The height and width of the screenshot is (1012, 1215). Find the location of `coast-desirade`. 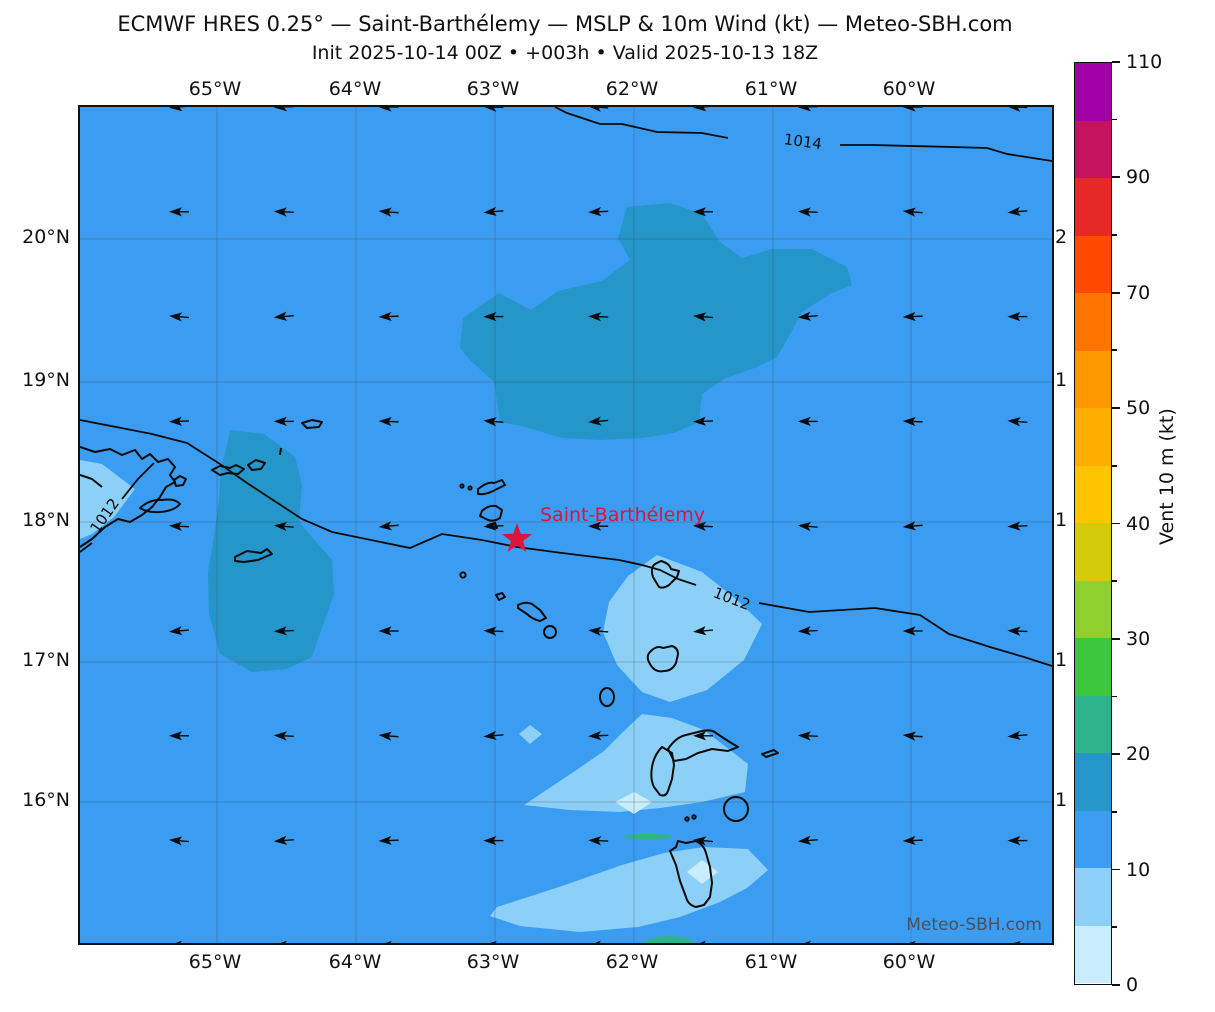

coast-desirade is located at coordinates (770, 753).